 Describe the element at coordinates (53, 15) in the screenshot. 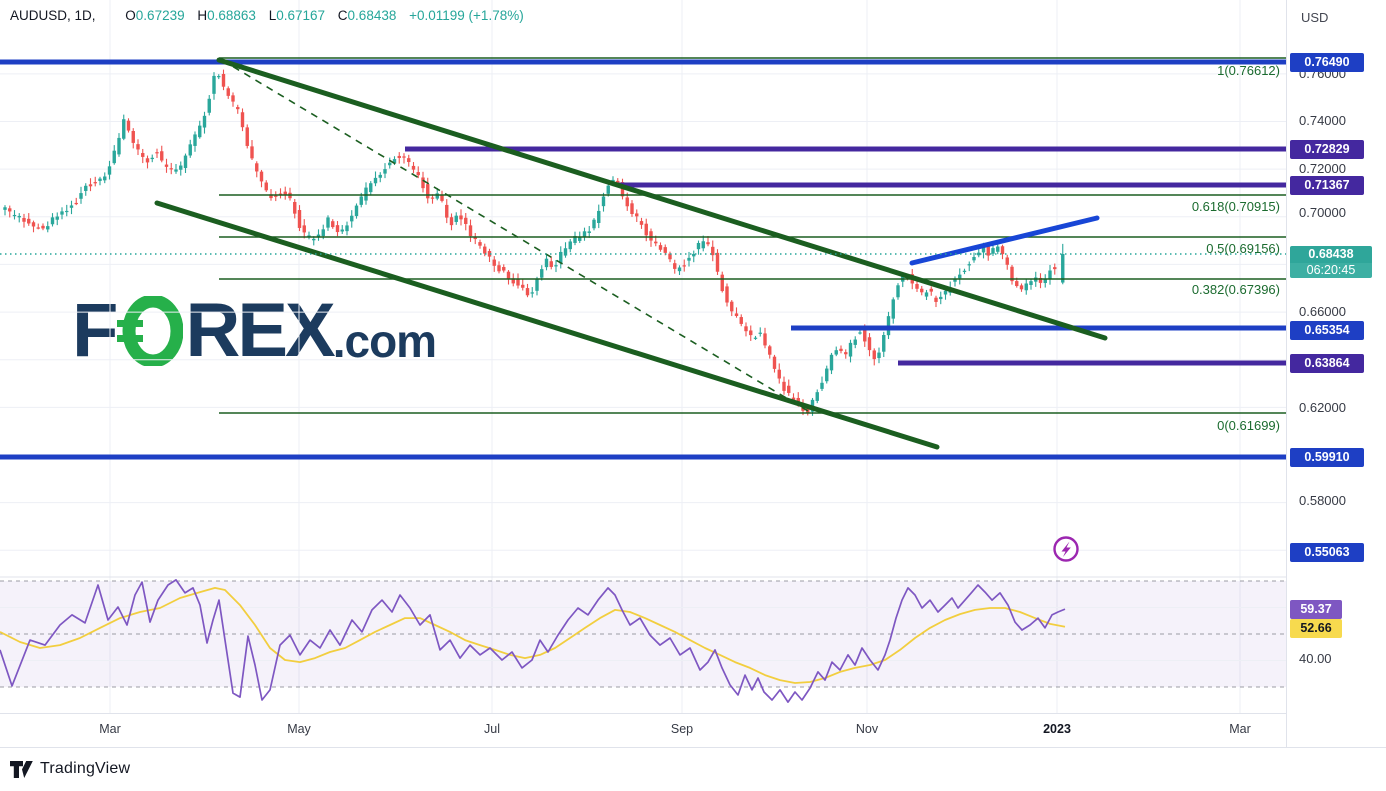

I see `symbol-title: AUDUSD, 1D,` at that location.